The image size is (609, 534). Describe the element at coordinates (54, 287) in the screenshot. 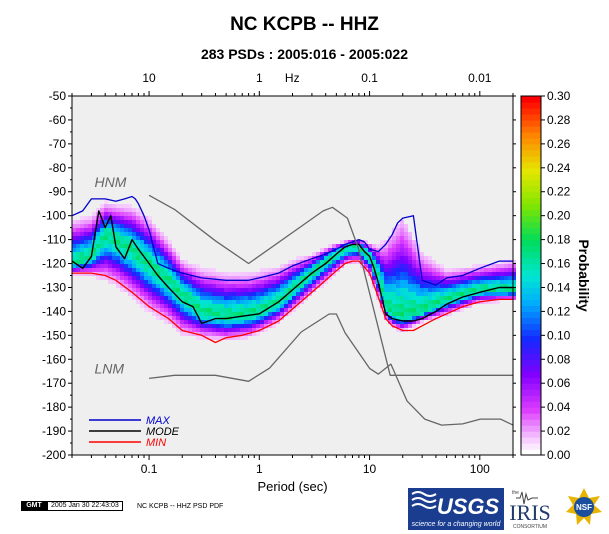

I see `y-tick-label: -130` at that location.